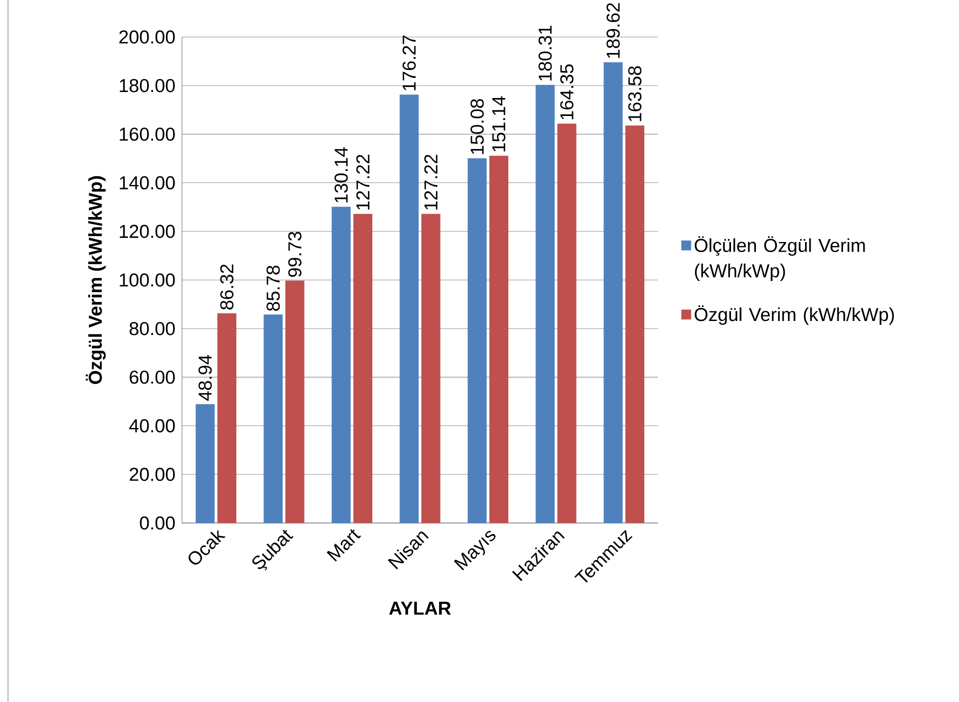 Image resolution: width=959 pixels, height=702 pixels. Describe the element at coordinates (147, 231) in the screenshot. I see `y-tick-label: 120.00` at that location.